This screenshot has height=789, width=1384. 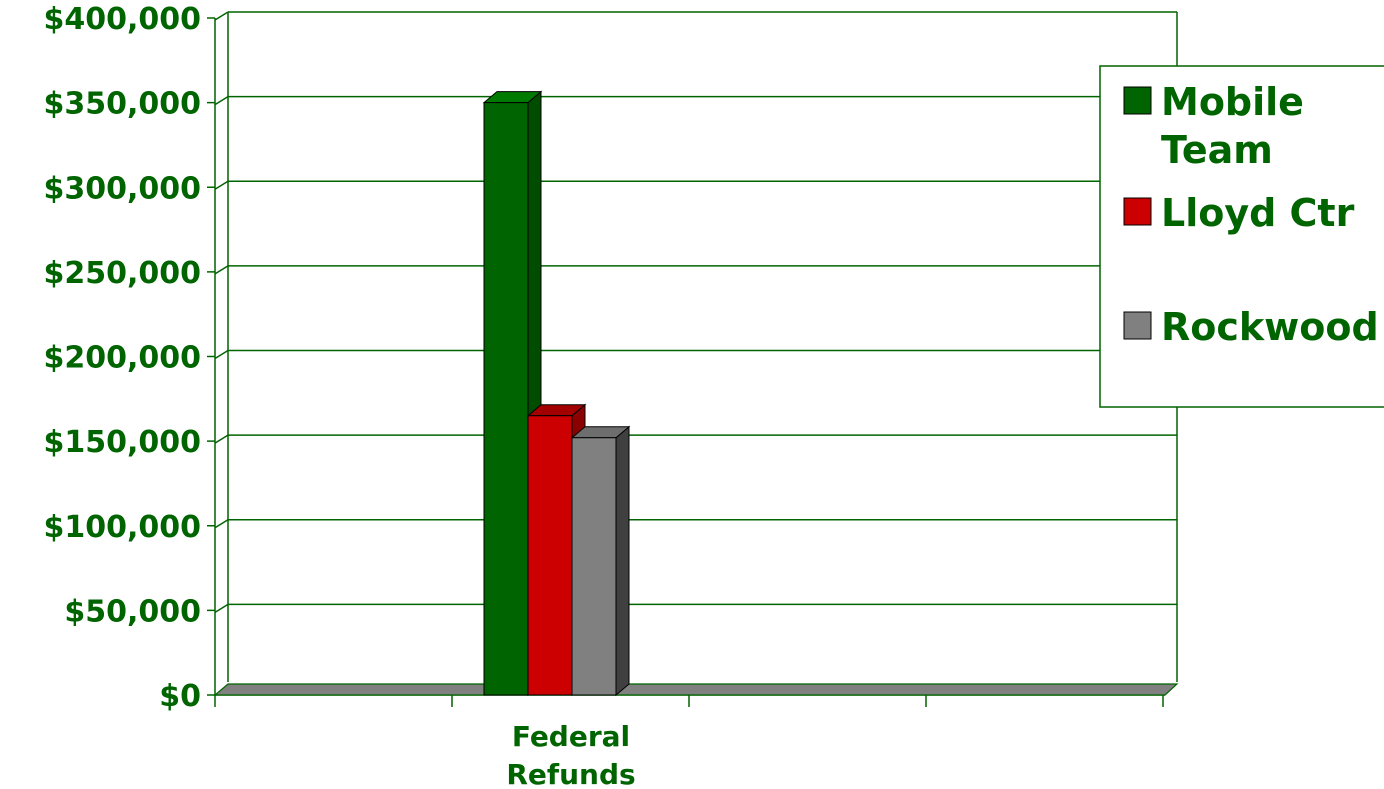 I want to click on y-tick-label: $300,000, so click(x=122, y=188).